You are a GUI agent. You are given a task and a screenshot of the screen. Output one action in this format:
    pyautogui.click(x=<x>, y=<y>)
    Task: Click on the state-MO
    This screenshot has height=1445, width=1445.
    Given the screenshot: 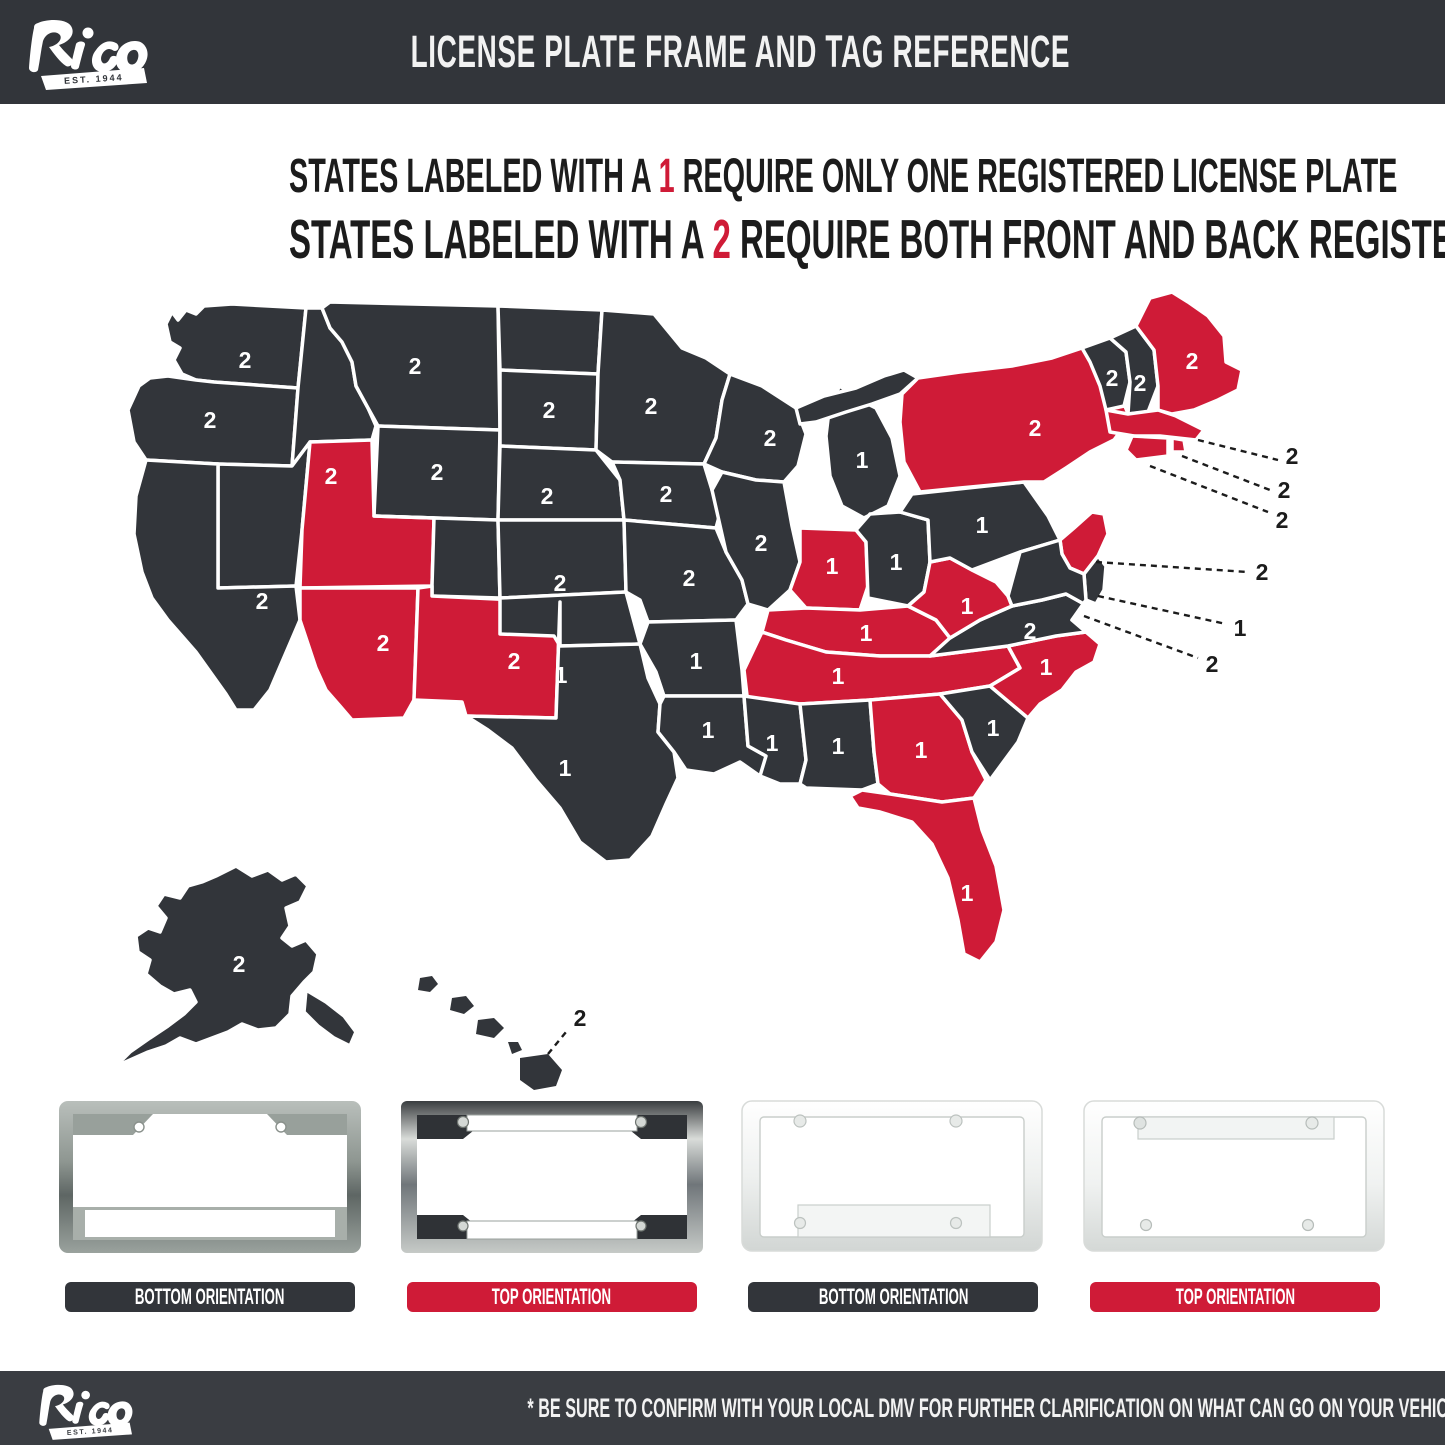 What is the action you would take?
    pyautogui.click(x=686, y=571)
    